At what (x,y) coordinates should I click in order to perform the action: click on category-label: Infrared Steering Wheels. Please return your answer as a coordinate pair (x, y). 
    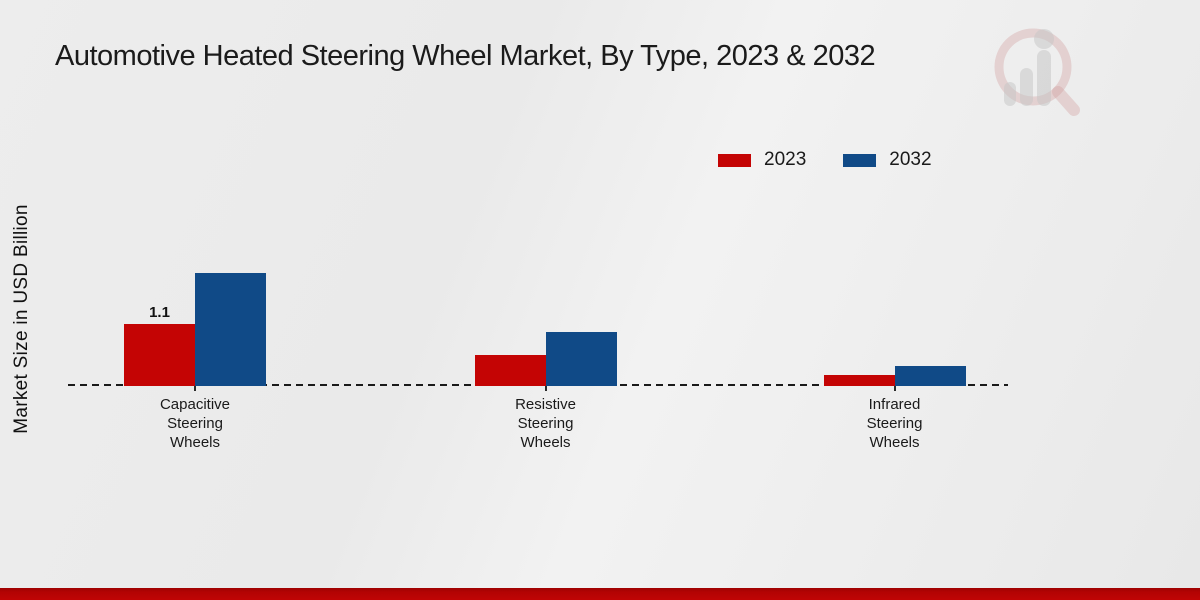
    Looking at the image, I should click on (894, 423).